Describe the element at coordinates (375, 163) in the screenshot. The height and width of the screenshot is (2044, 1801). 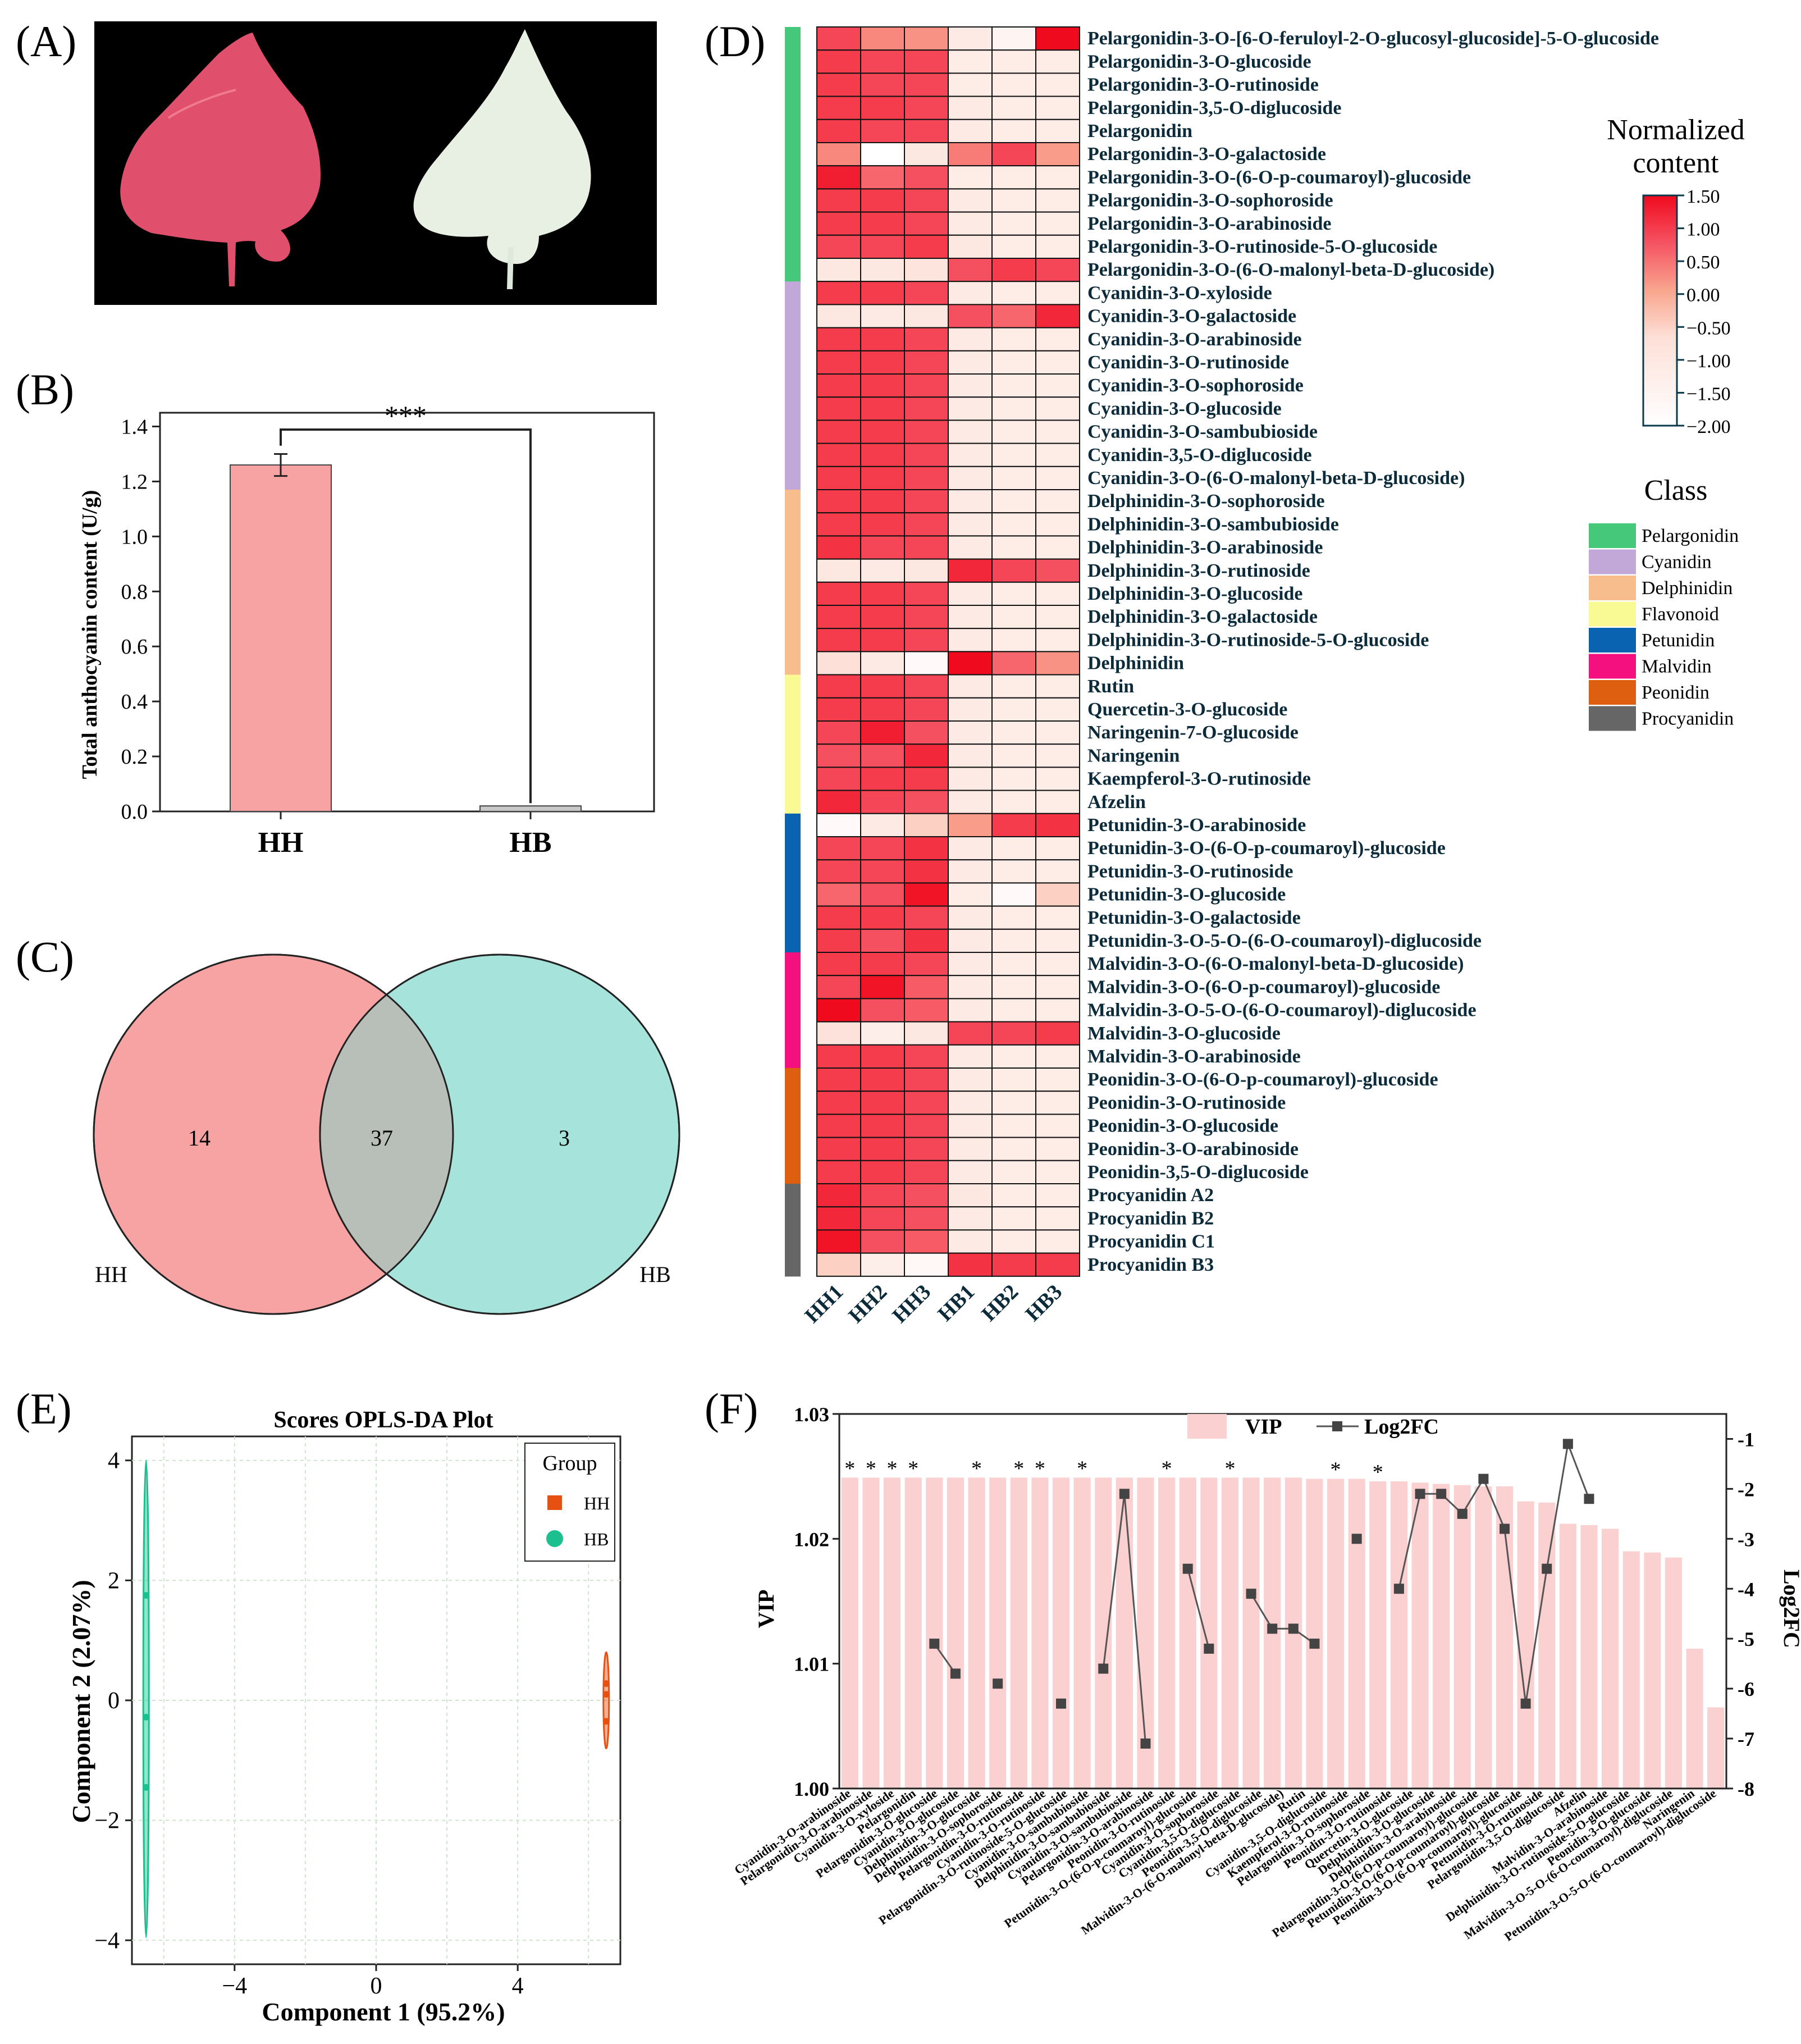
I see `panel-a-photo` at that location.